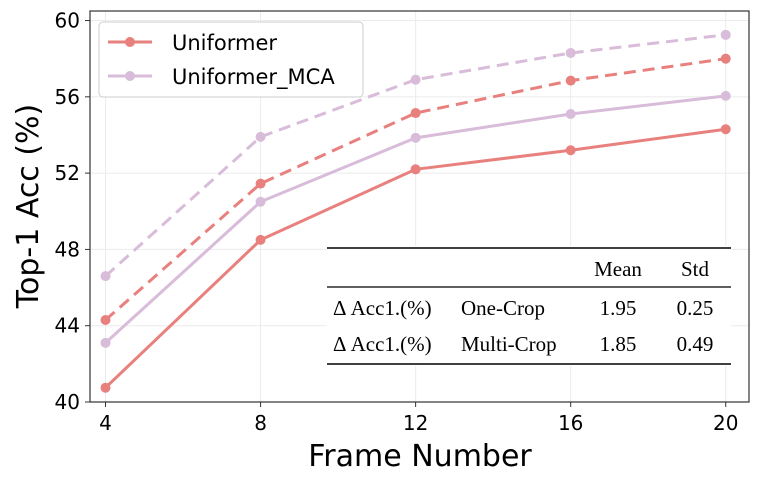 The image size is (761, 483). I want to click on table-header-std: Std, so click(695, 269).